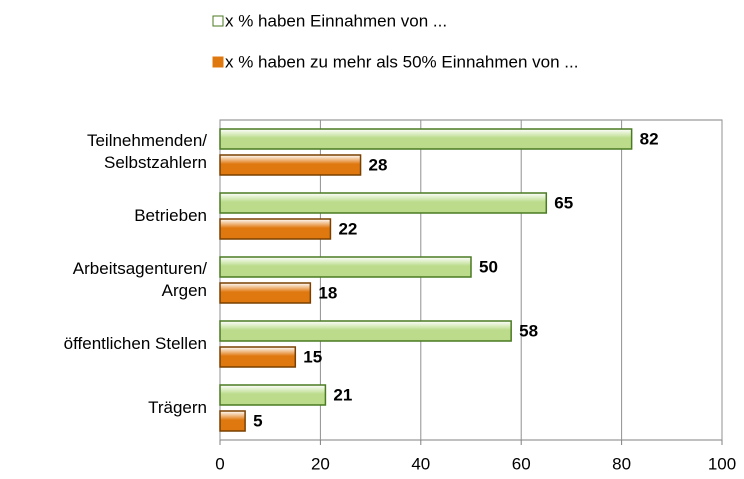 The image size is (744, 479). What do you see at coordinates (488, 266) in the screenshot?
I see `value-label: 50` at bounding box center [488, 266].